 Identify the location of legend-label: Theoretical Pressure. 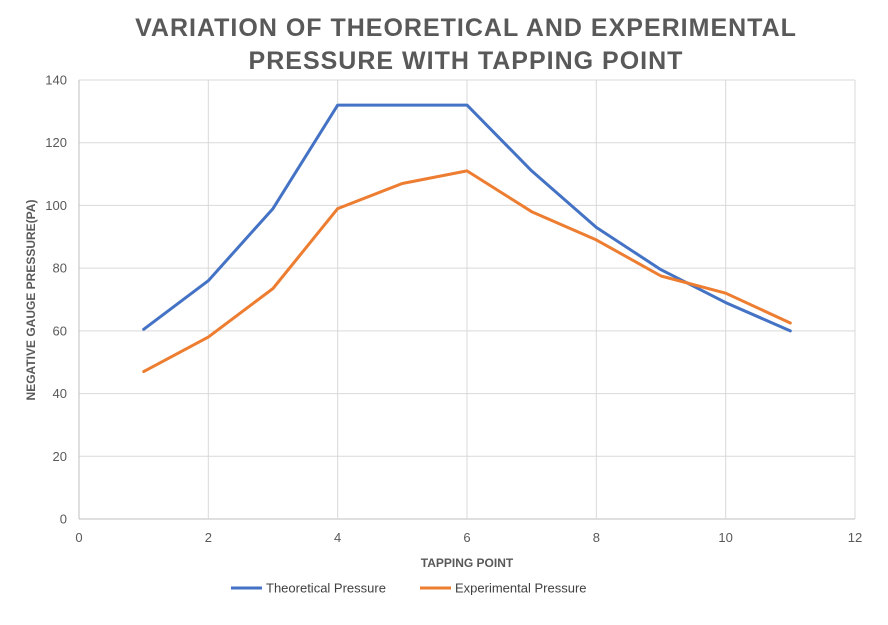
(326, 588).